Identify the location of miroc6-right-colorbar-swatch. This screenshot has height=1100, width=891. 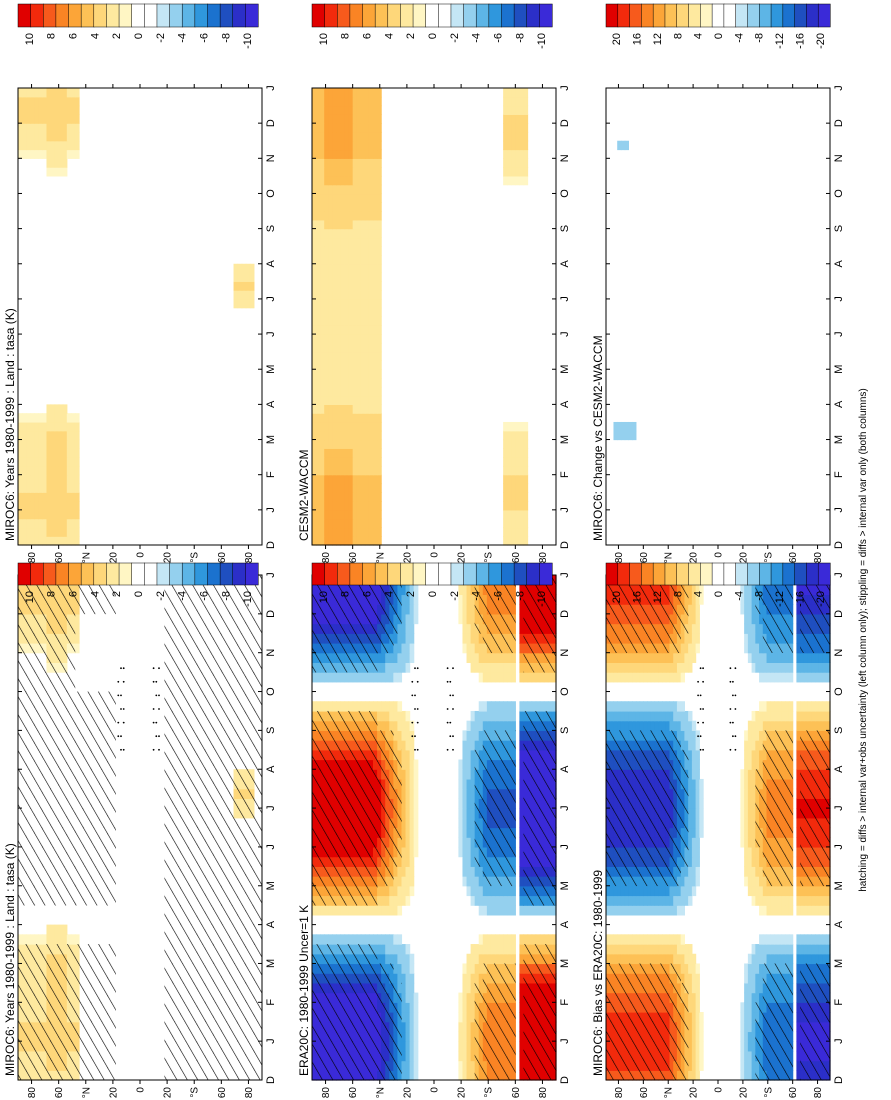
(252, 15).